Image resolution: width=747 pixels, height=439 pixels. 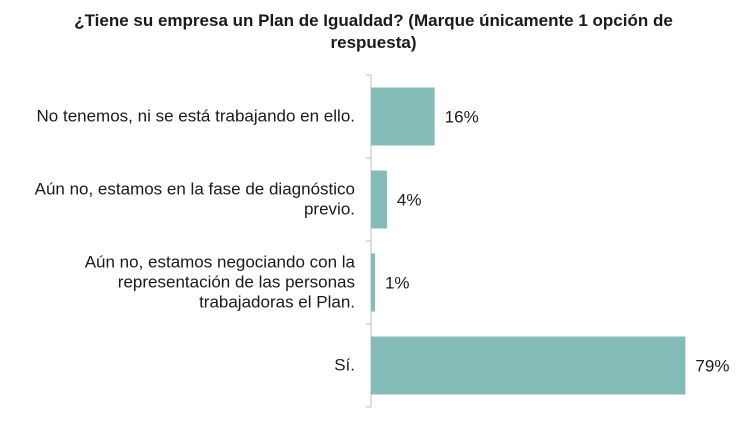 What do you see at coordinates (462, 117) in the screenshot?
I see `data-label: 16%` at bounding box center [462, 117].